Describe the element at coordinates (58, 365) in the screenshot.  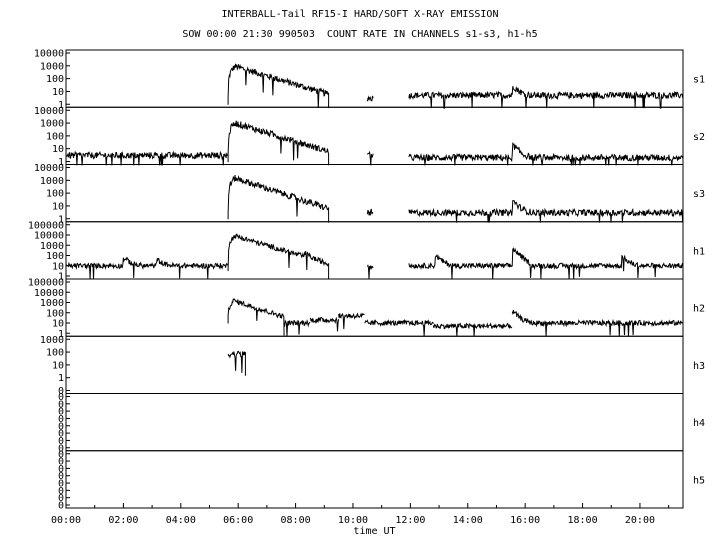
I see `y-tick-label-h3-2: 10` at that location.